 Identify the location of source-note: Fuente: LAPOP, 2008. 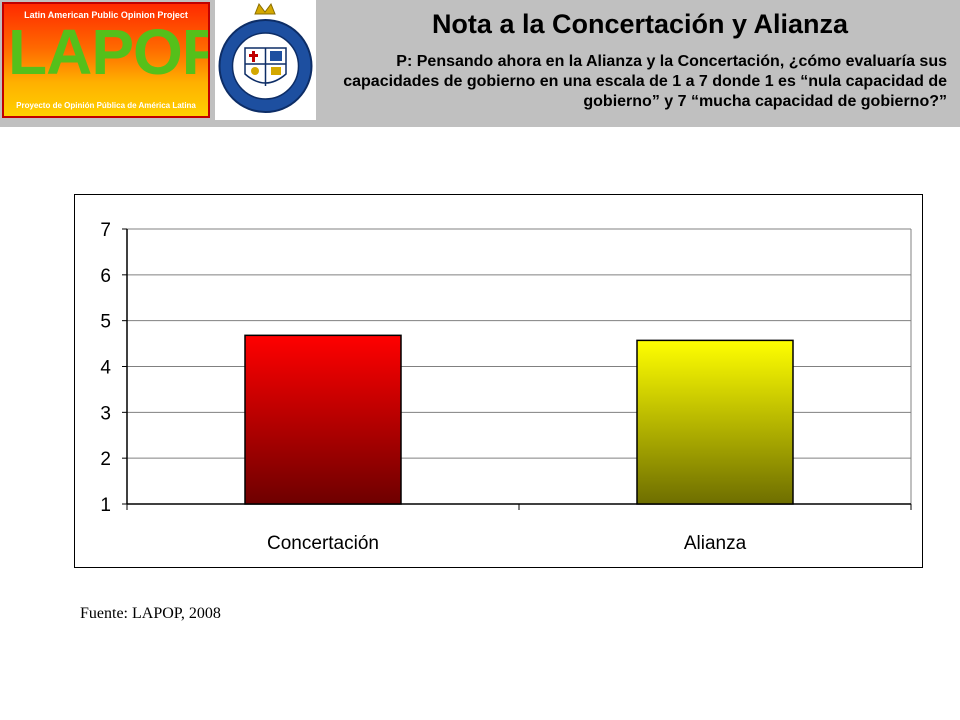
(150, 613).